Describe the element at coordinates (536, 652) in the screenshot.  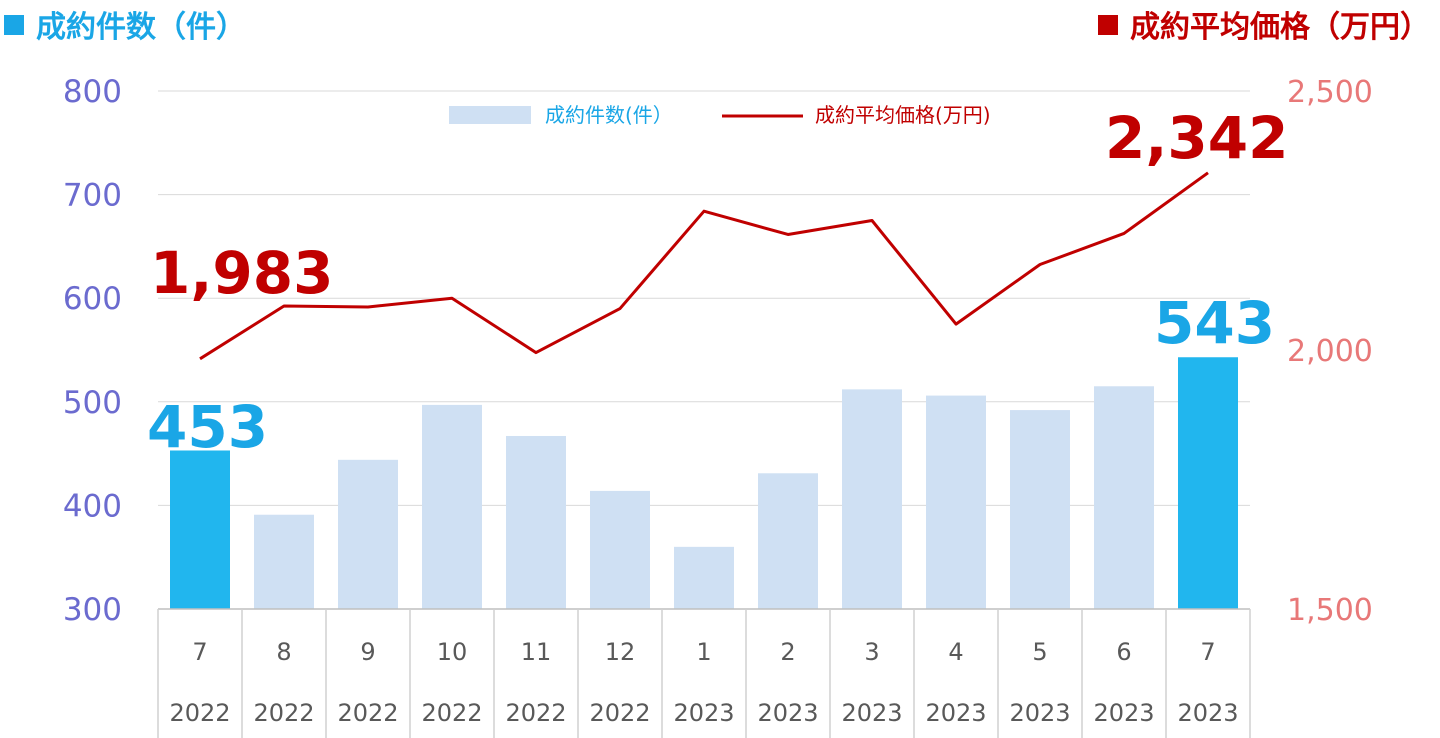
I see `month-label: 11` at that location.